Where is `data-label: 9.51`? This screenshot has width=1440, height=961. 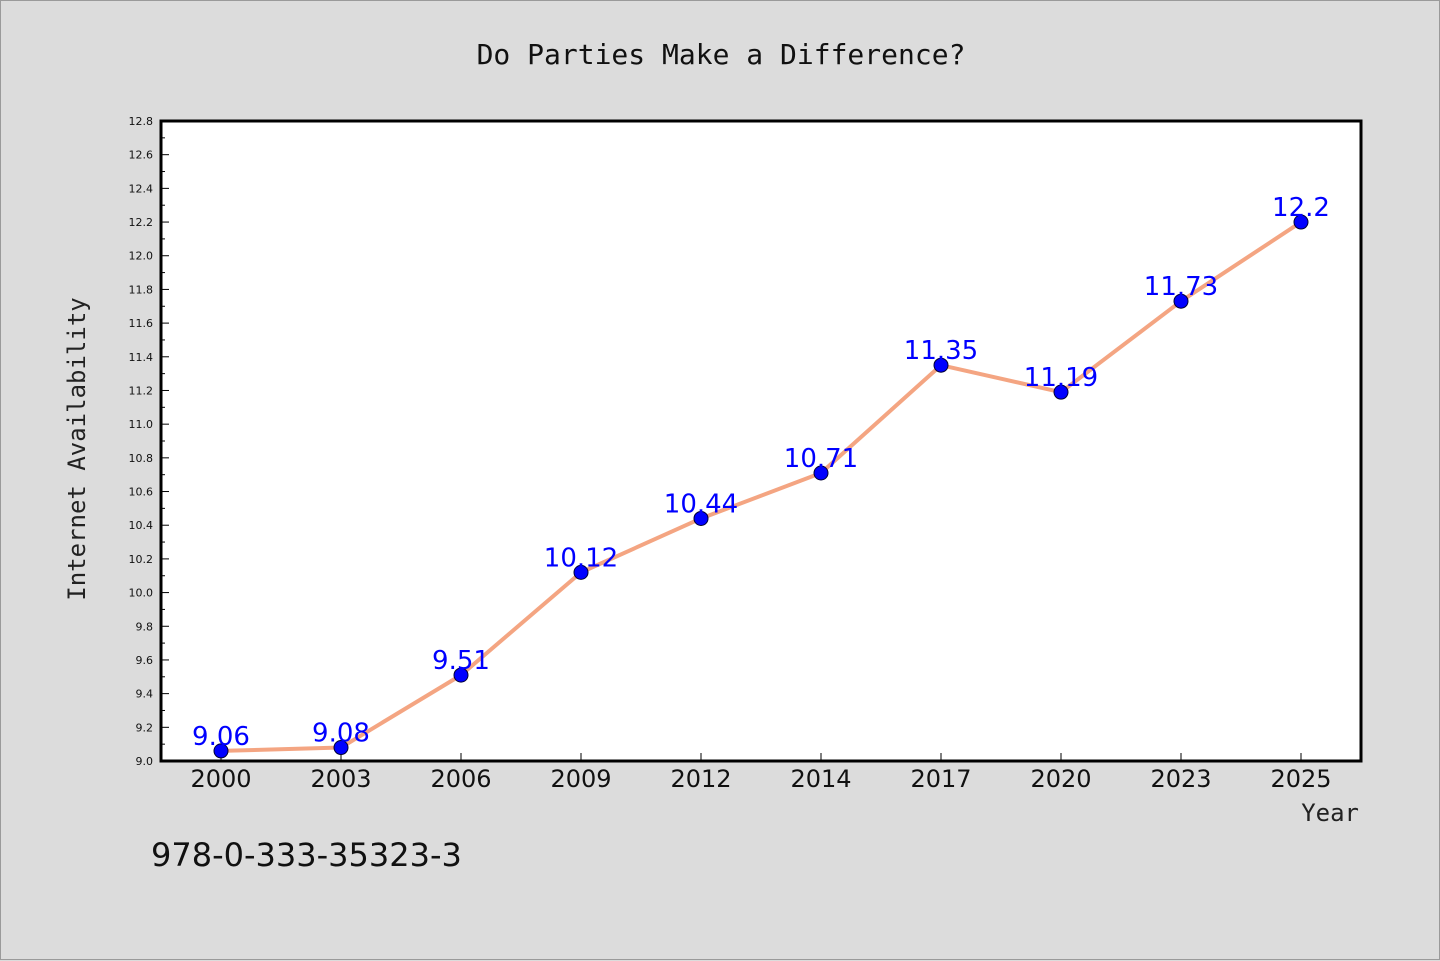
data-label: 9.51 is located at coordinates (461, 661).